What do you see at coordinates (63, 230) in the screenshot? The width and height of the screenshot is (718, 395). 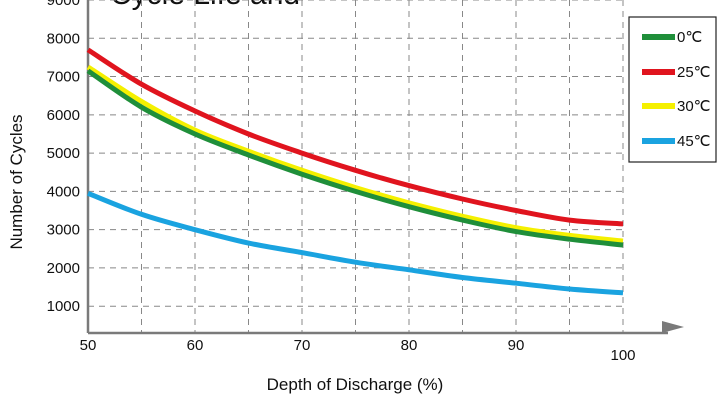 I see `y-tick-label: 3000` at bounding box center [63, 230].